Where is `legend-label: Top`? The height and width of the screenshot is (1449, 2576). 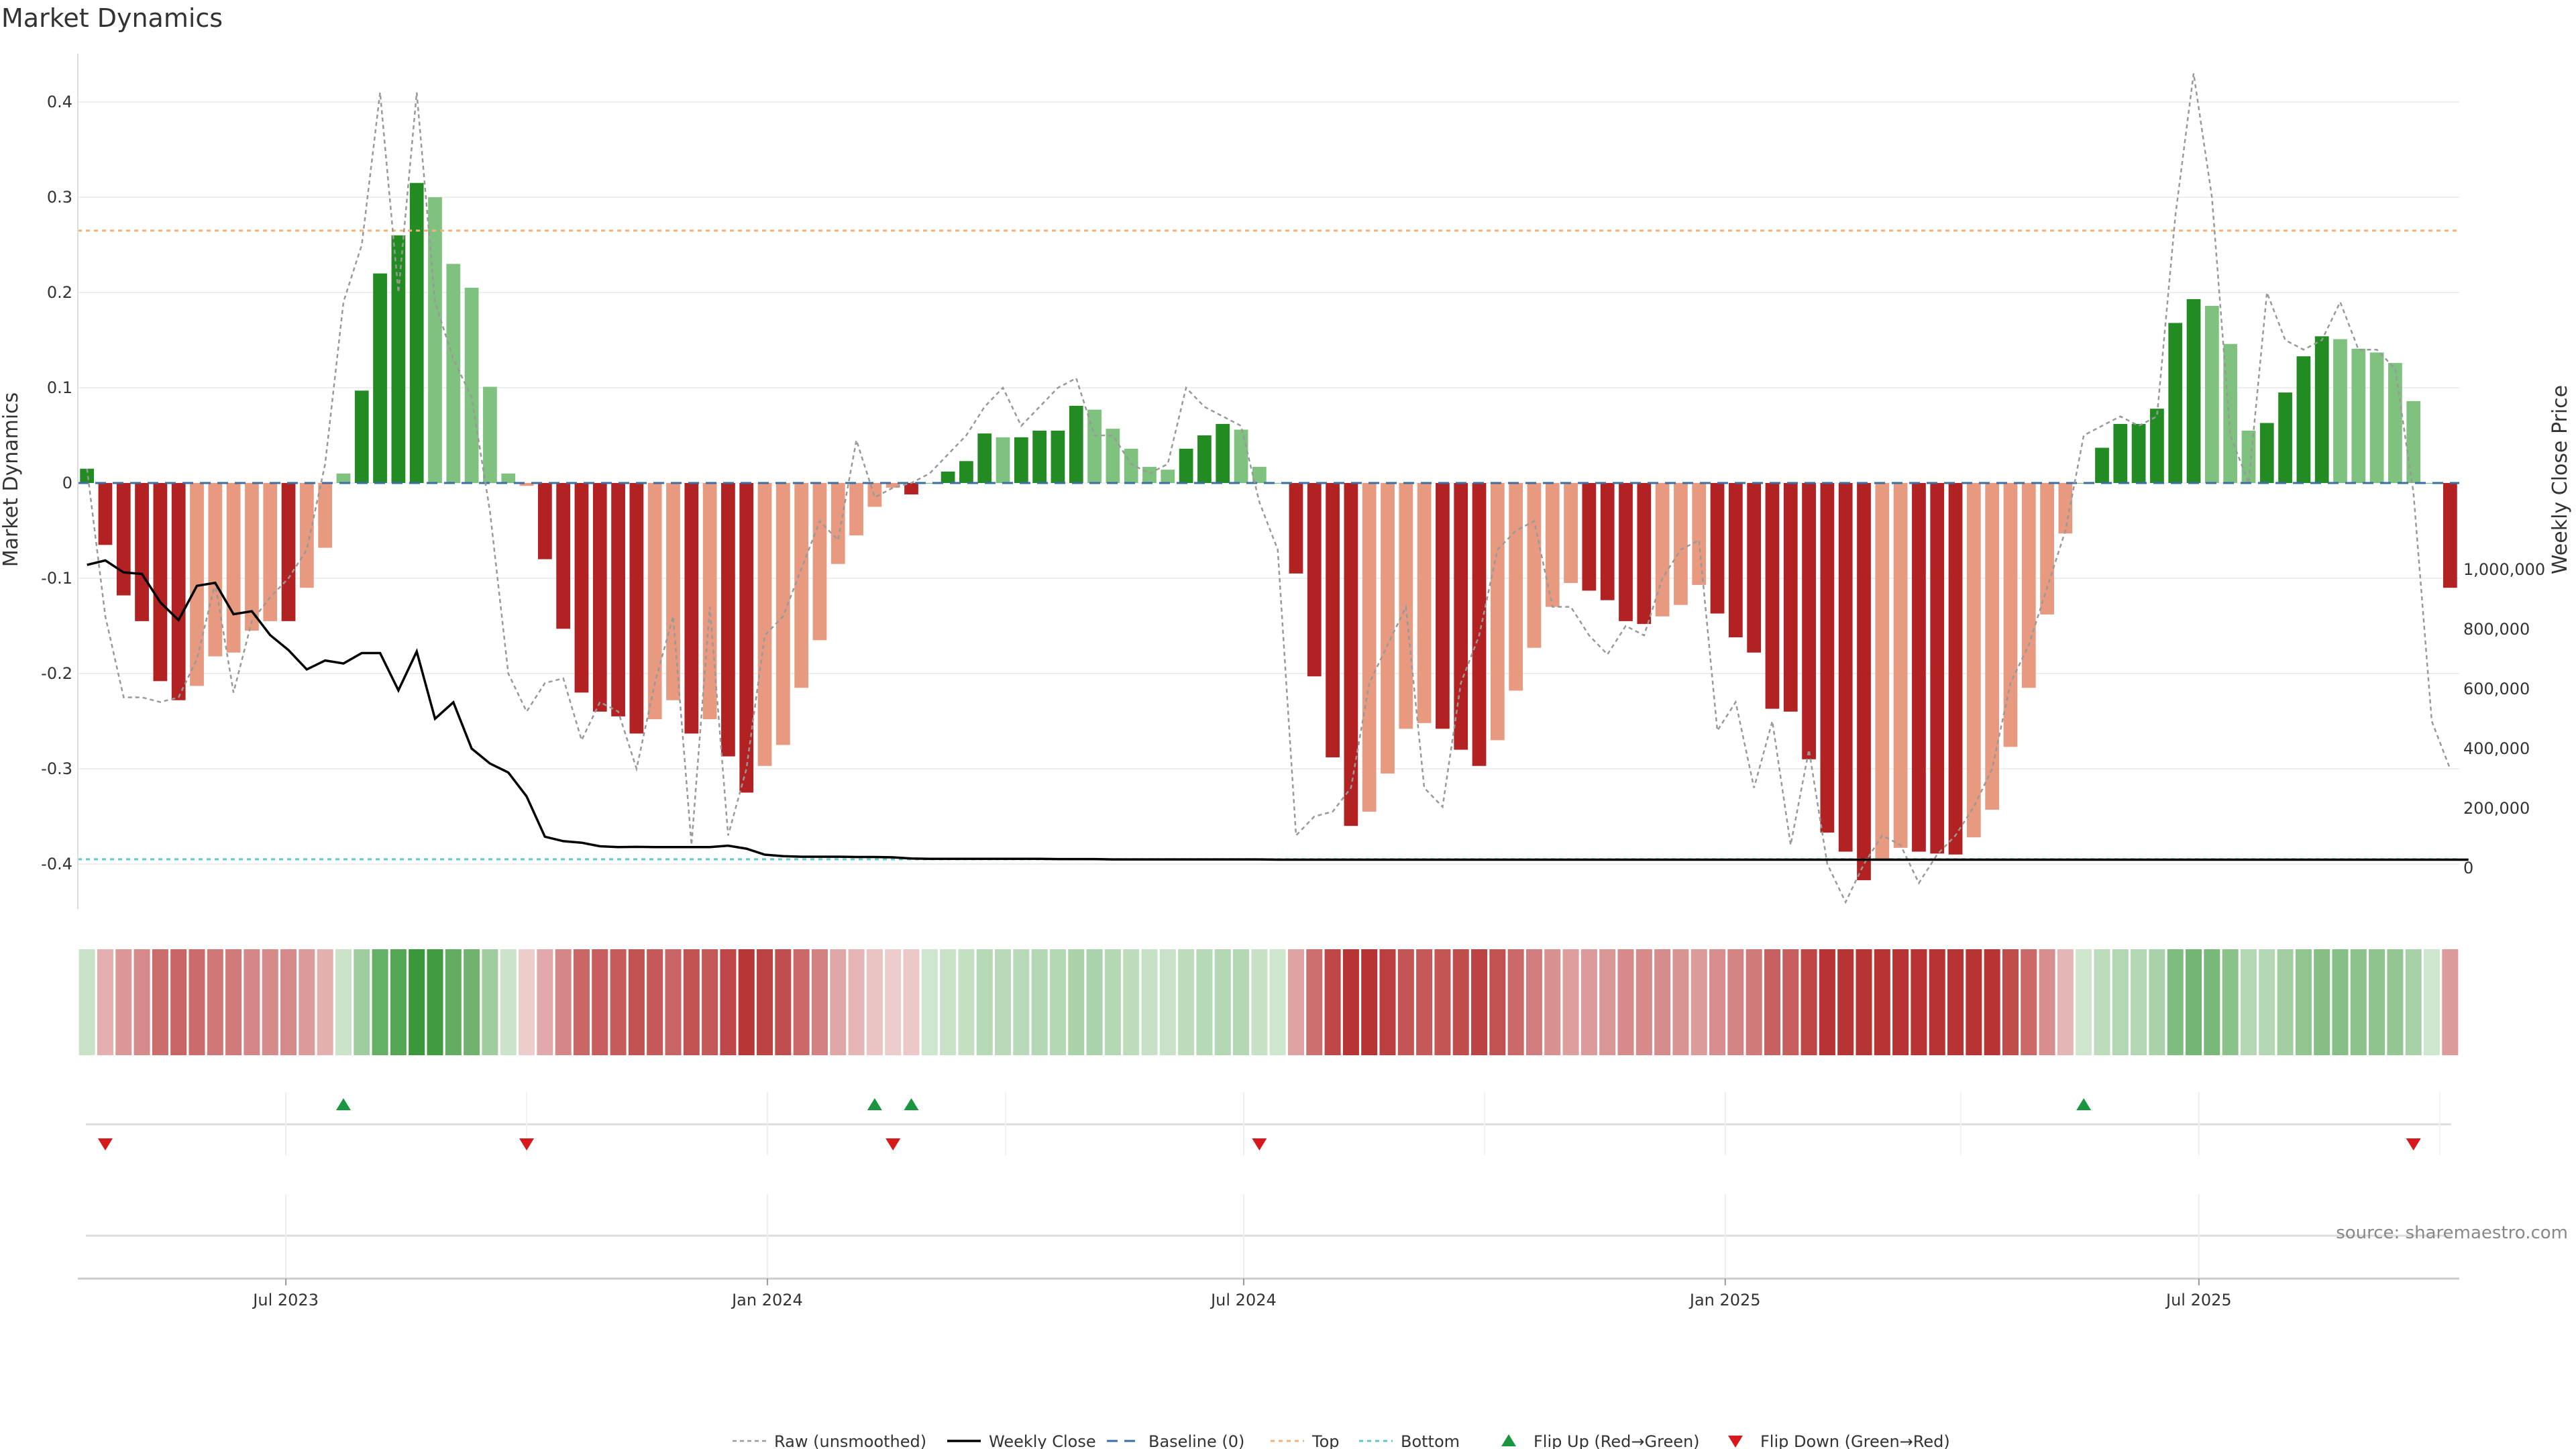
legend-label: Top is located at coordinates (1325, 1440).